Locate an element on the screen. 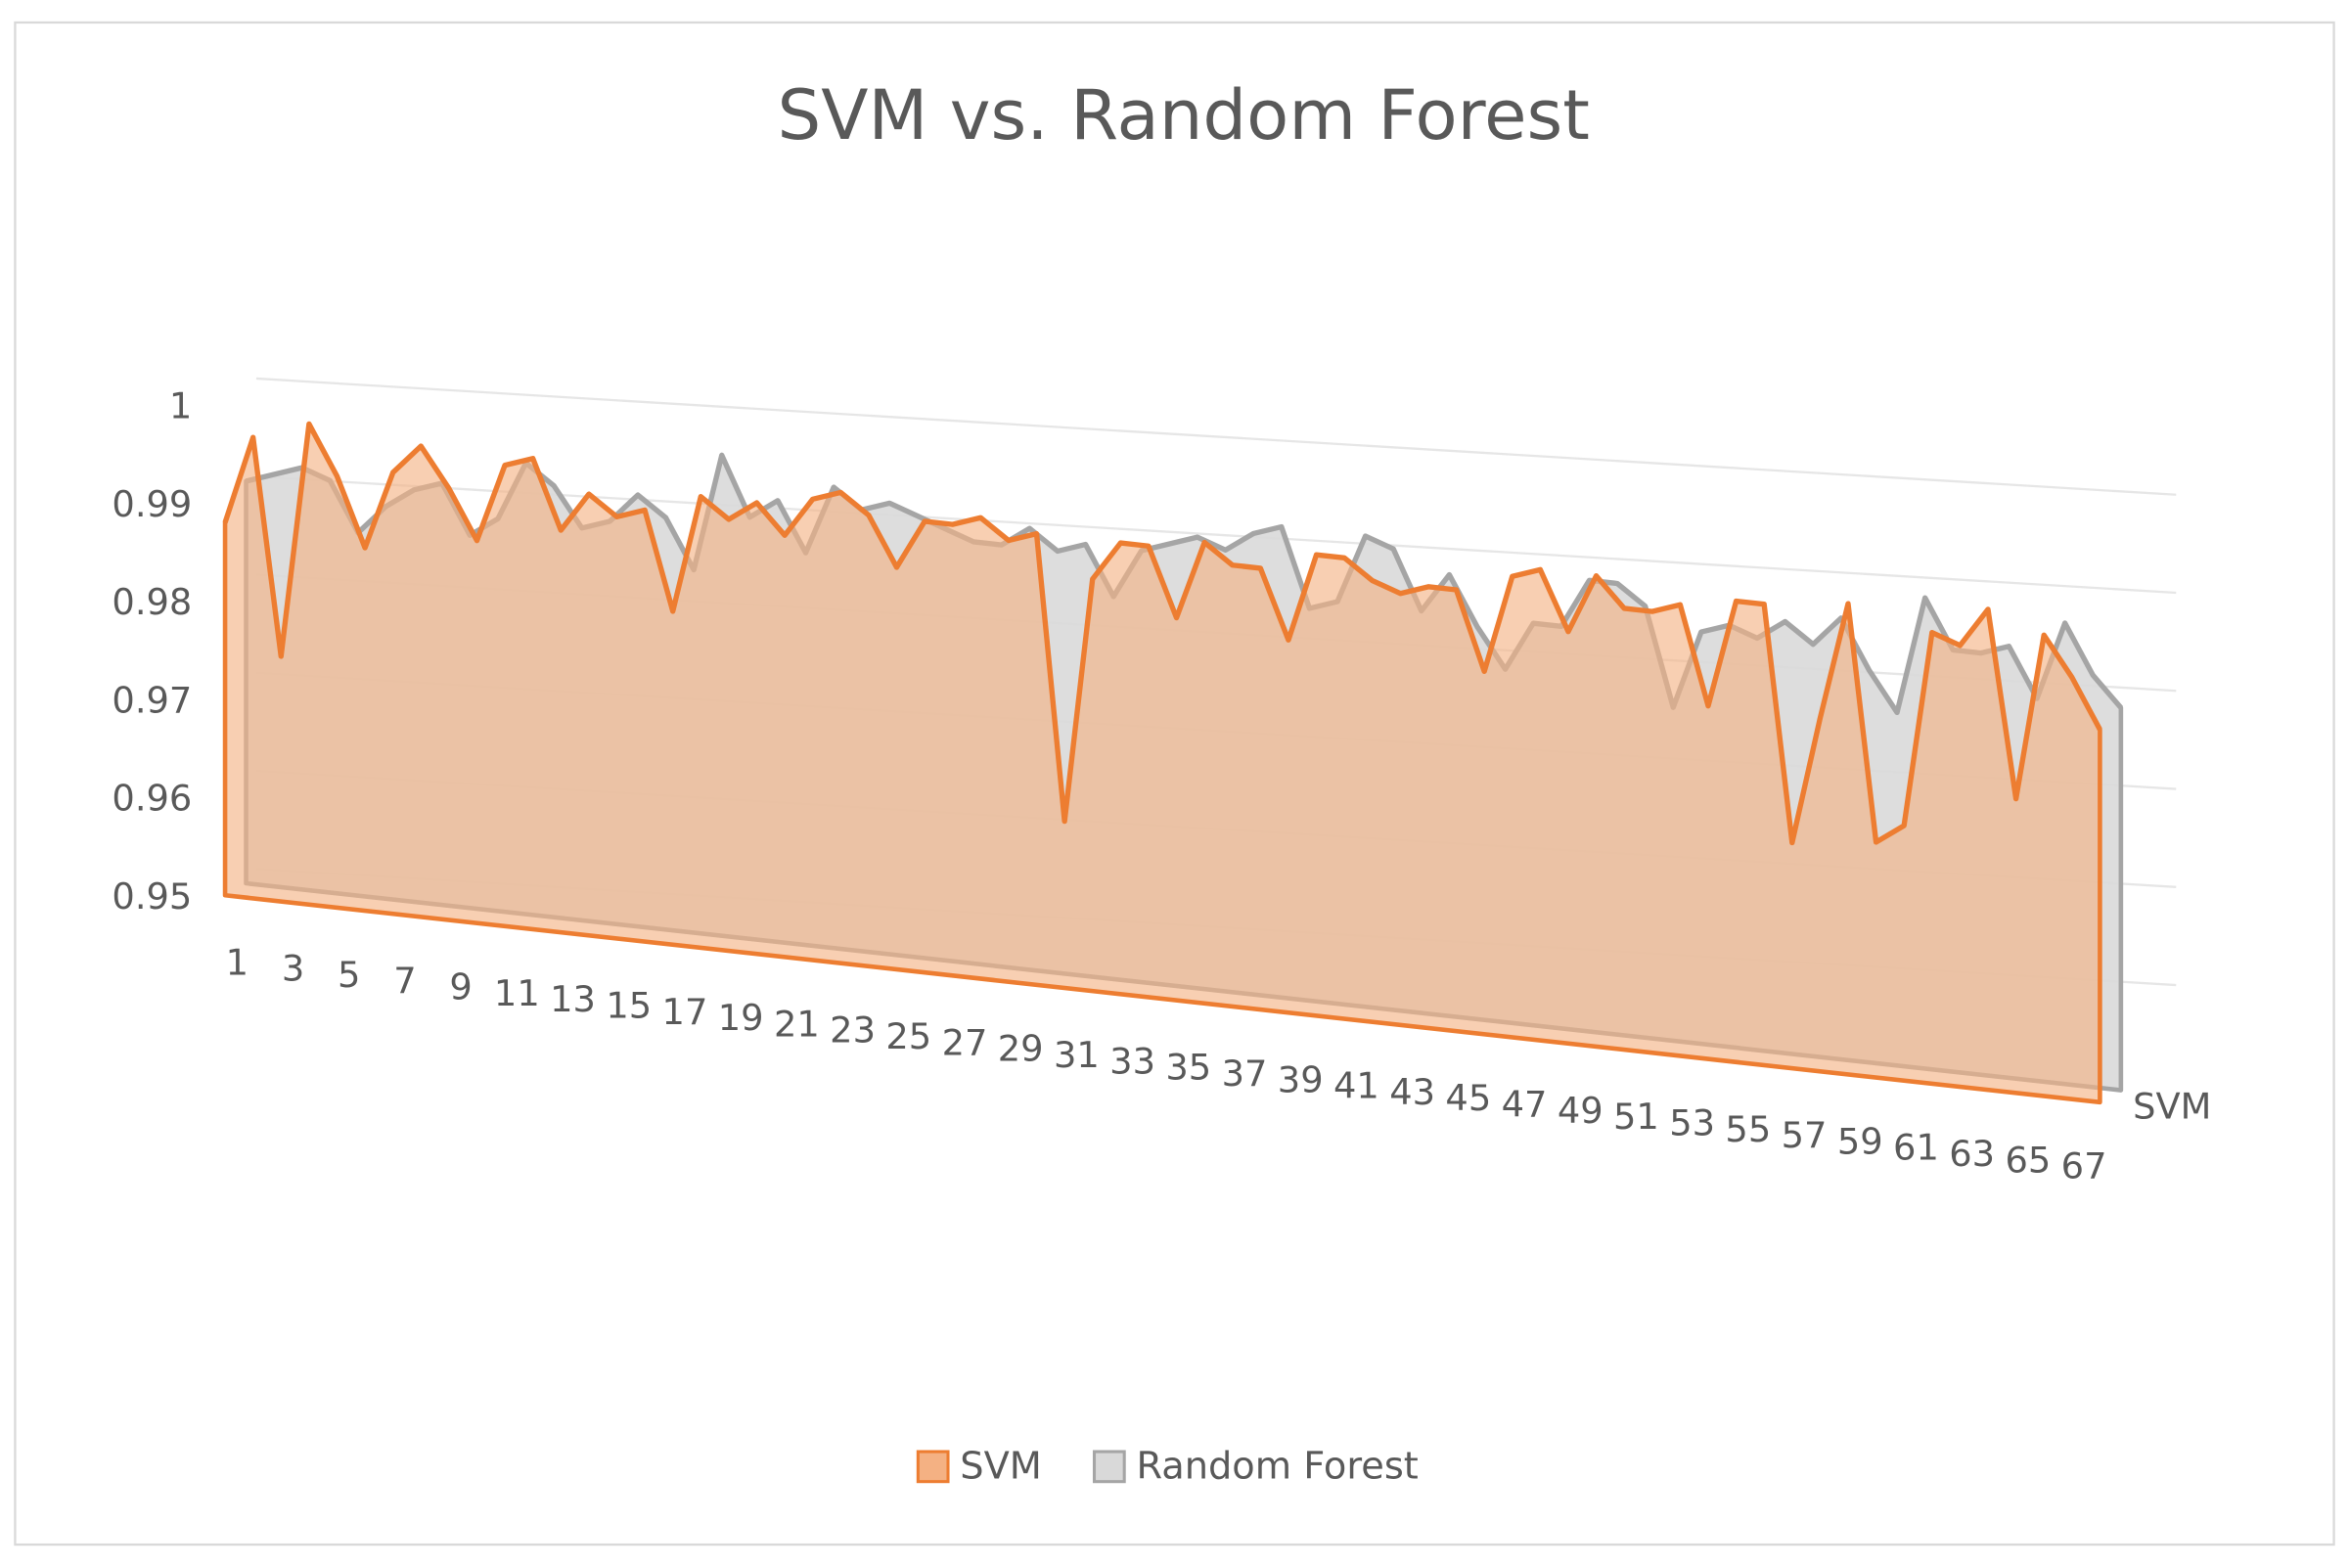  x-tick-label: 59 is located at coordinates (1860, 1141).